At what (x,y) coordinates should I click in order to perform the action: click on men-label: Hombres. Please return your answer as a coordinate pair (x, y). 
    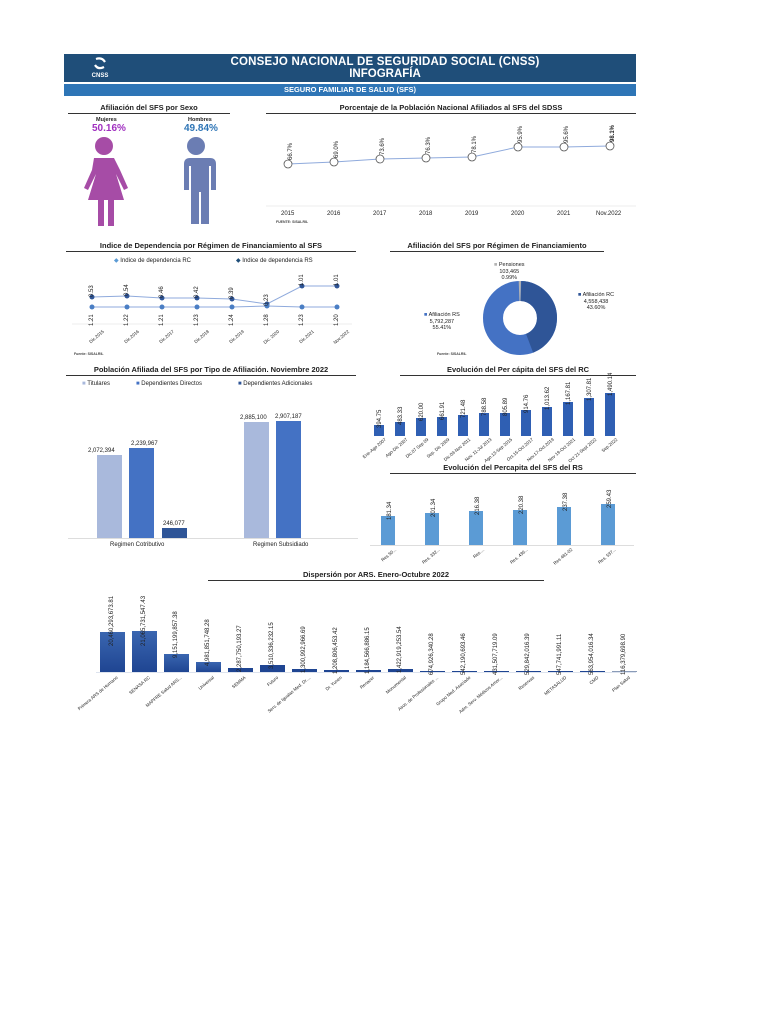
    Looking at the image, I should click on (200, 120).